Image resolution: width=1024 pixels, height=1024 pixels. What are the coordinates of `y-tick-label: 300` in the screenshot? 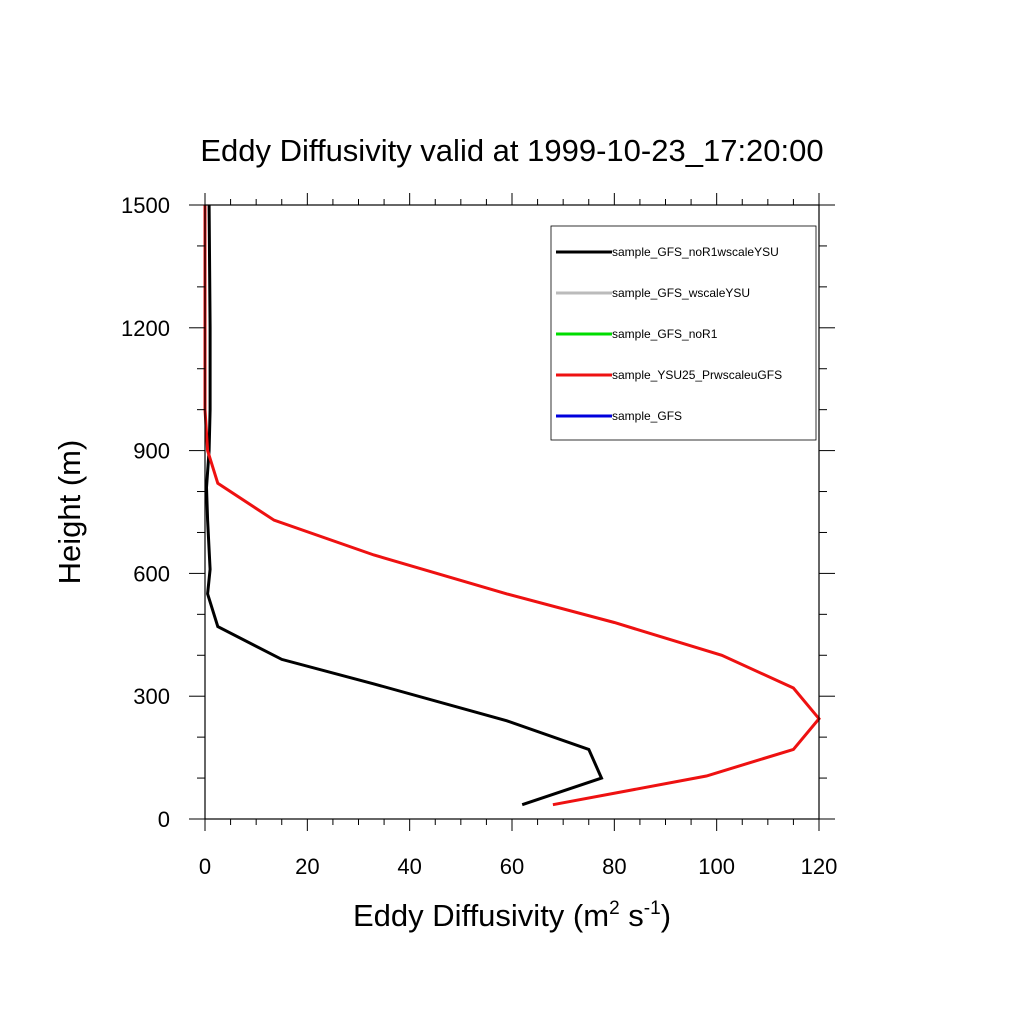 It's located at (151, 696).